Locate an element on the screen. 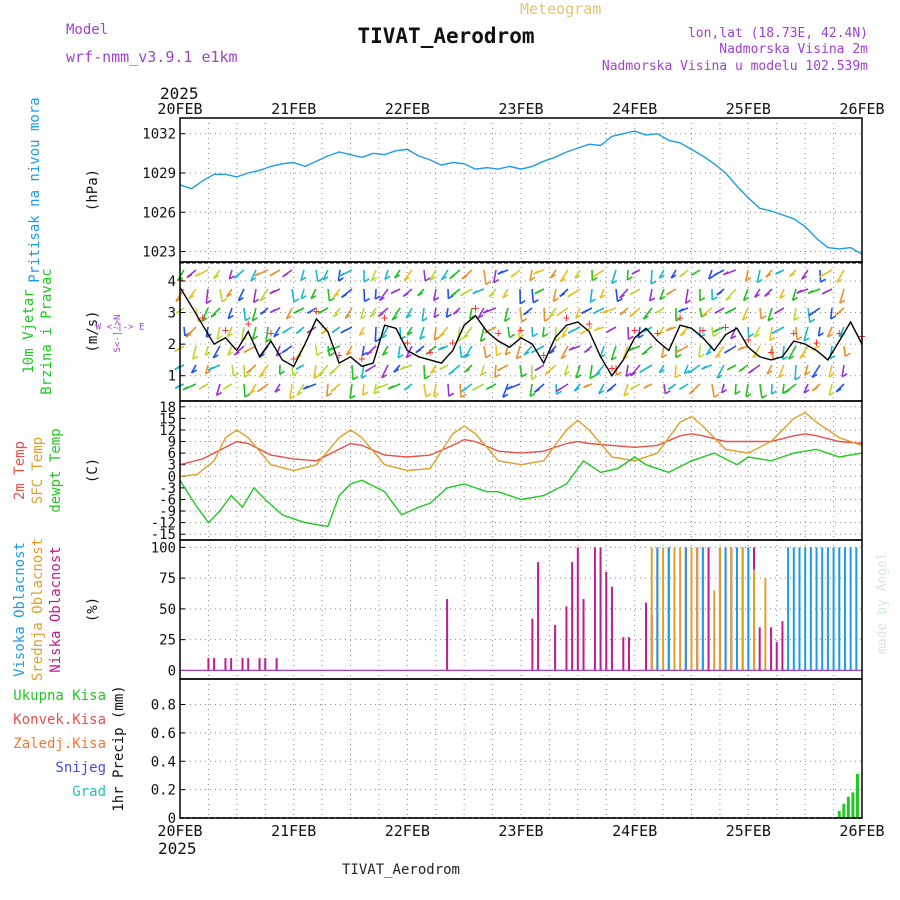 The width and height of the screenshot is (900, 900). y-tick-label: -3 is located at coordinates (167, 489).